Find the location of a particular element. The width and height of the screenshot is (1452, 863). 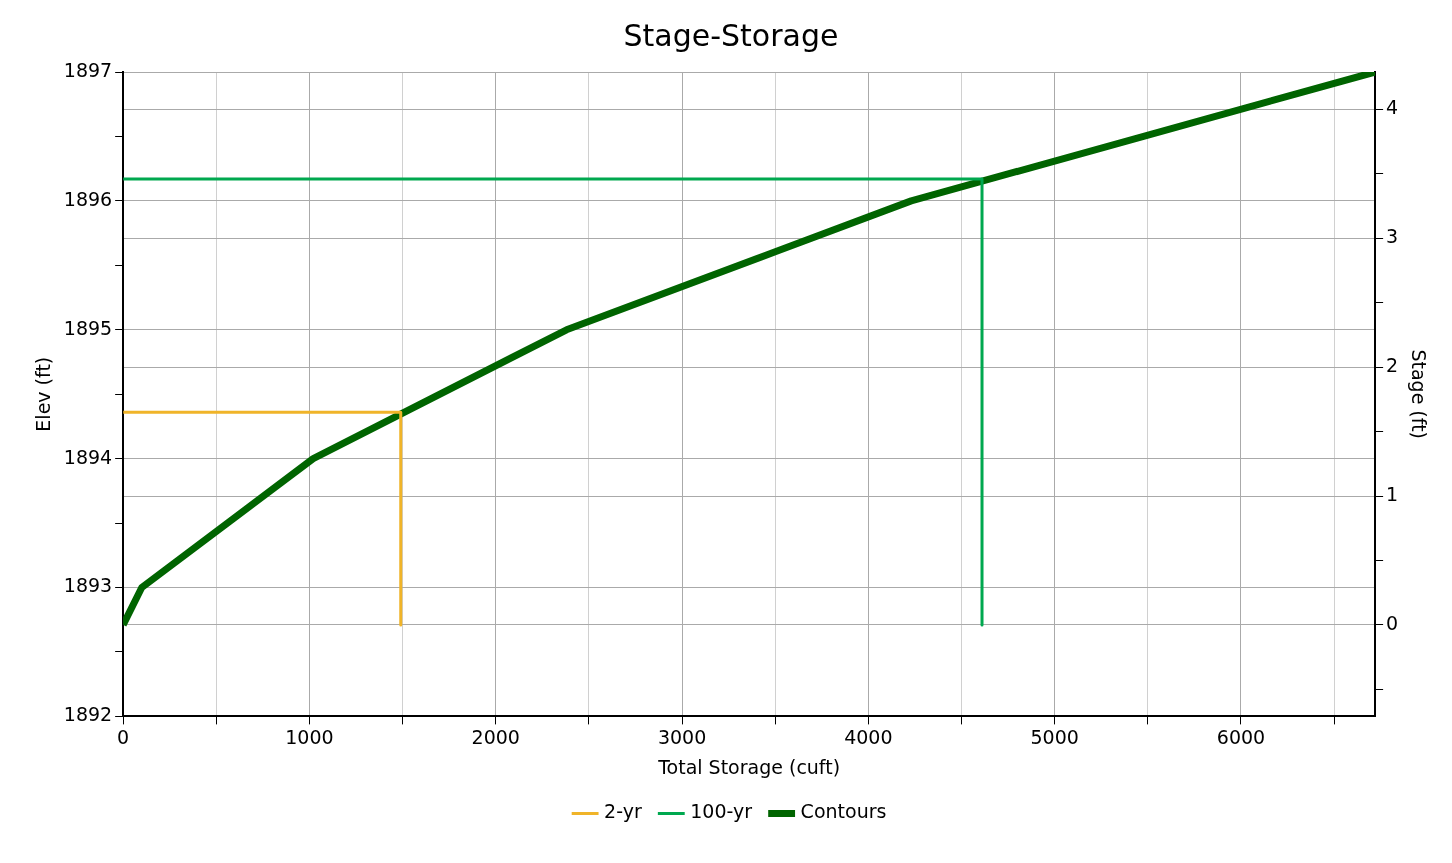

x-tick-label: 0 is located at coordinates (123, 736).